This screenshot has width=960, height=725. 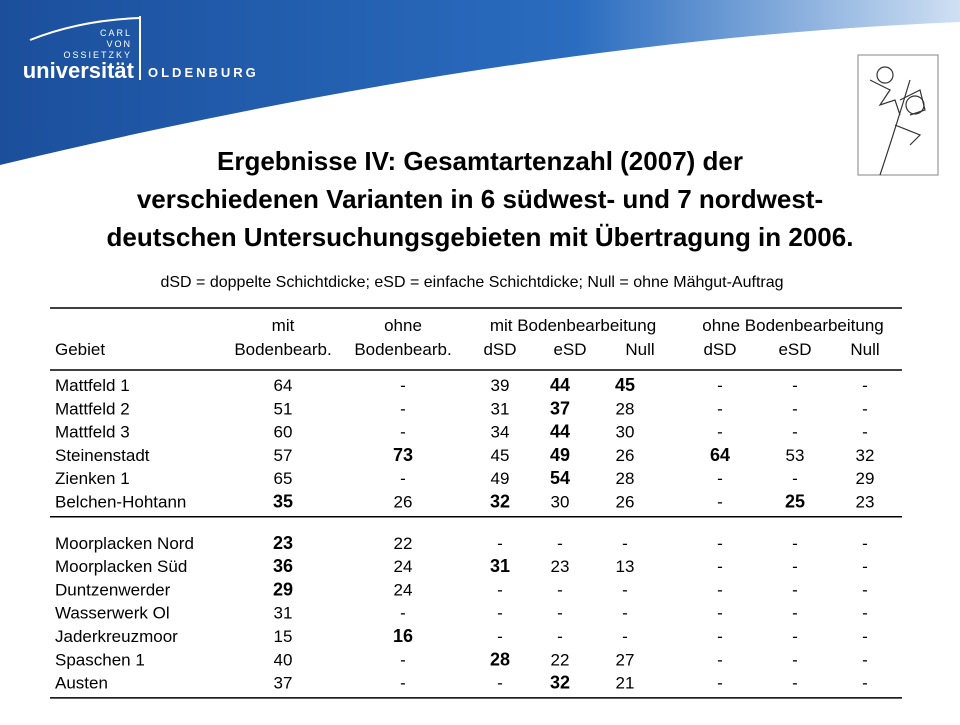 What do you see at coordinates (85, 29) in the screenshot?
I see `logo-arc` at bounding box center [85, 29].